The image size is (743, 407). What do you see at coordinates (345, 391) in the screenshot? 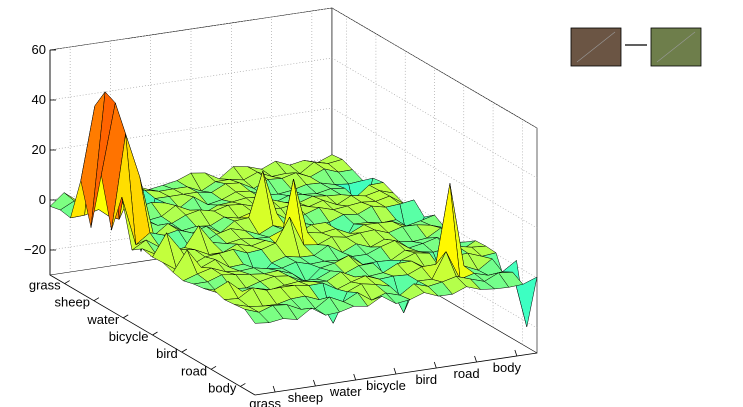
I see `x-tick-label: water` at bounding box center [345, 391].